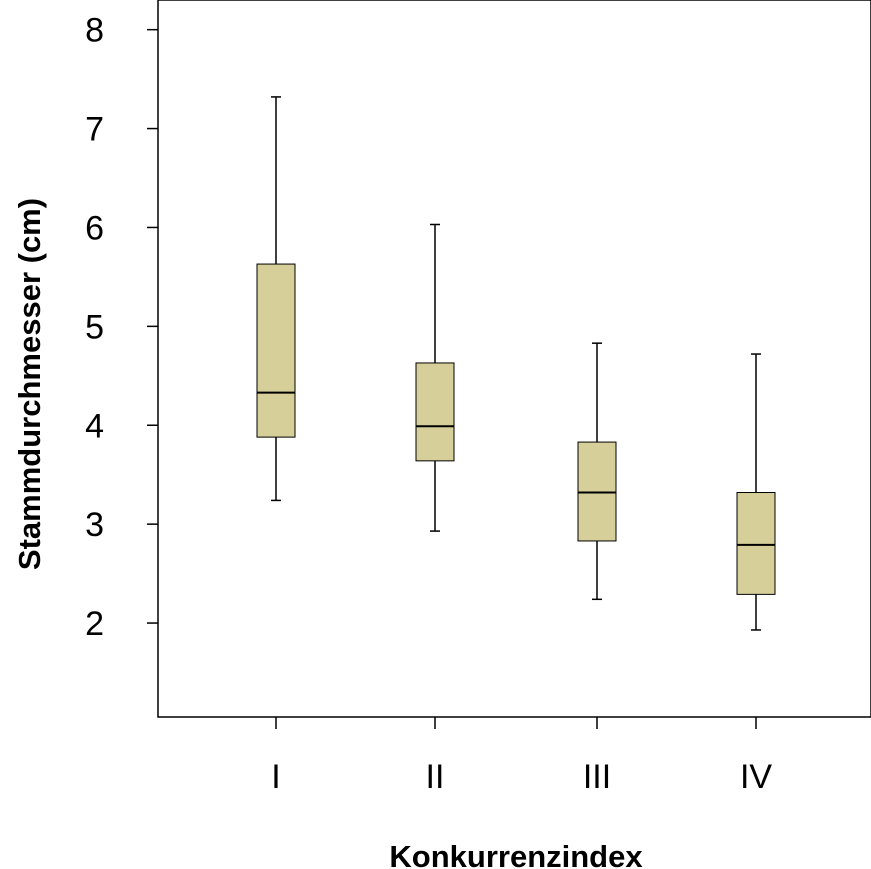 The height and width of the screenshot is (869, 871). I want to click on x-axis-title: Konkurrenzindex, so click(516, 854).